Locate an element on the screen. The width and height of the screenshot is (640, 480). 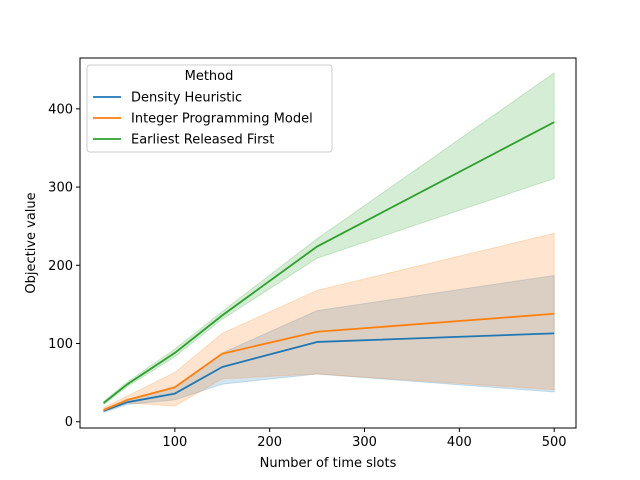
legend-label-earliest-released-first: Earliest Released First is located at coordinates (202, 140).